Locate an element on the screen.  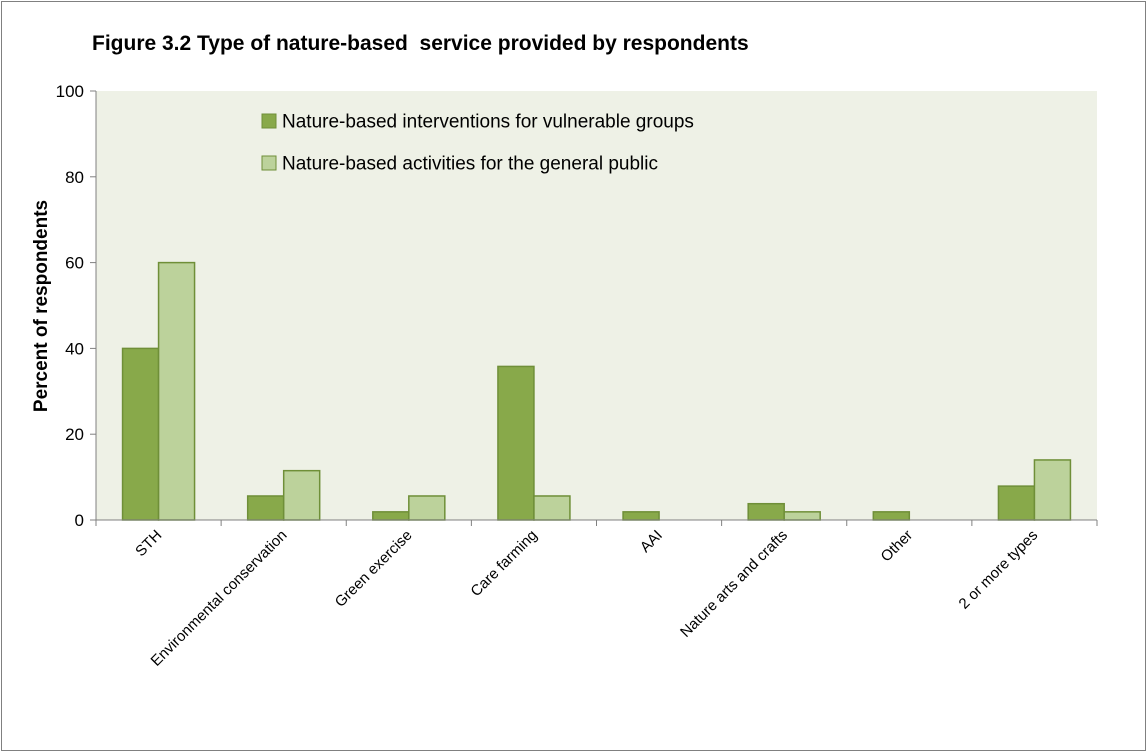
y-tick-label: 20 is located at coordinates (74, 434).